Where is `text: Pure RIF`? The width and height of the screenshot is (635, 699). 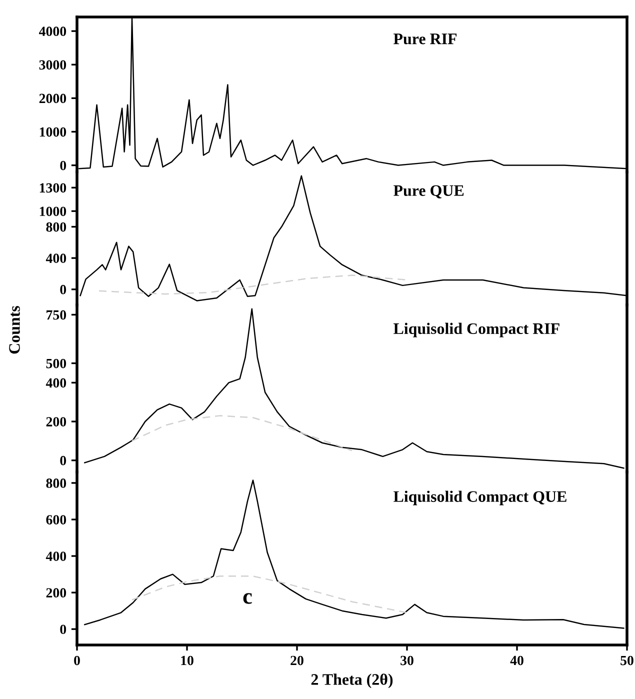
text: Pure RIF is located at coordinates (425, 39).